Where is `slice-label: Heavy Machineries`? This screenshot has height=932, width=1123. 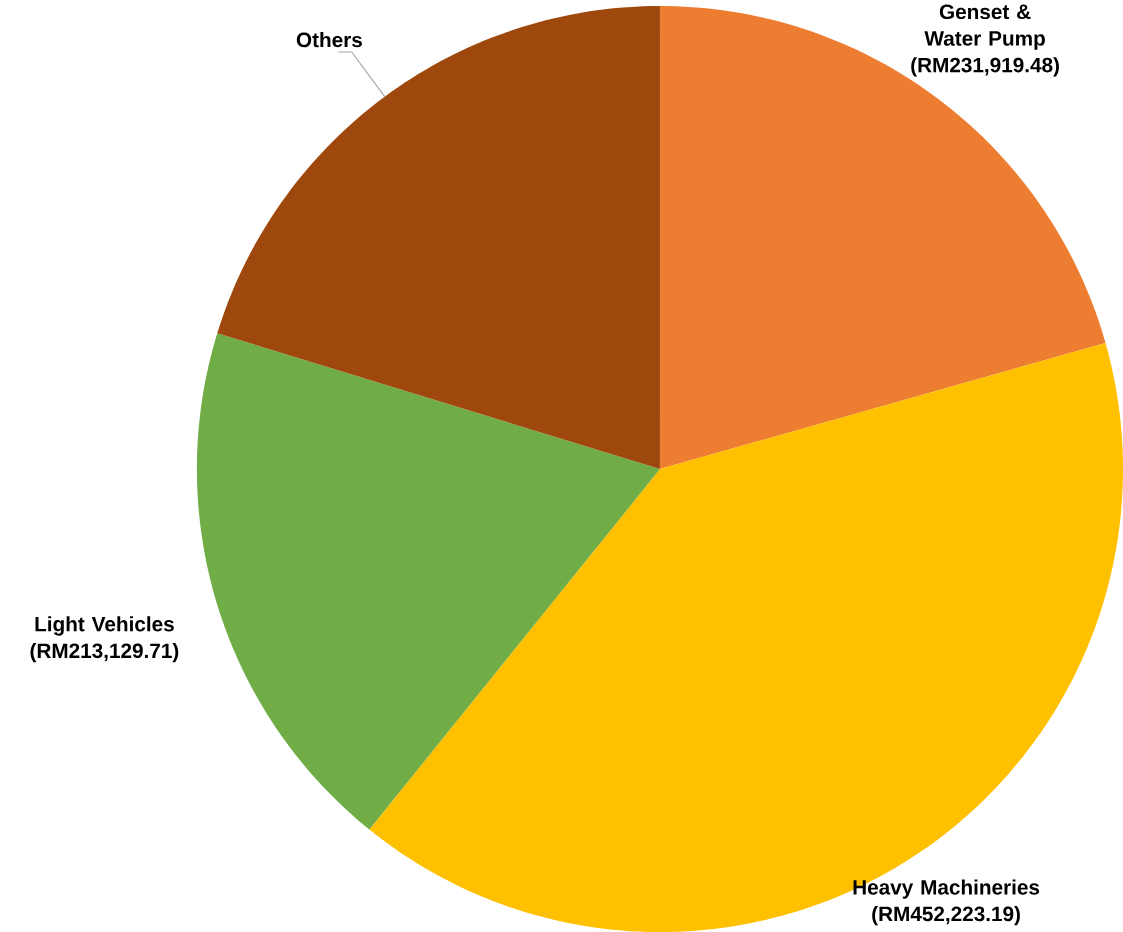 slice-label: Heavy Machineries is located at coordinates (946, 889).